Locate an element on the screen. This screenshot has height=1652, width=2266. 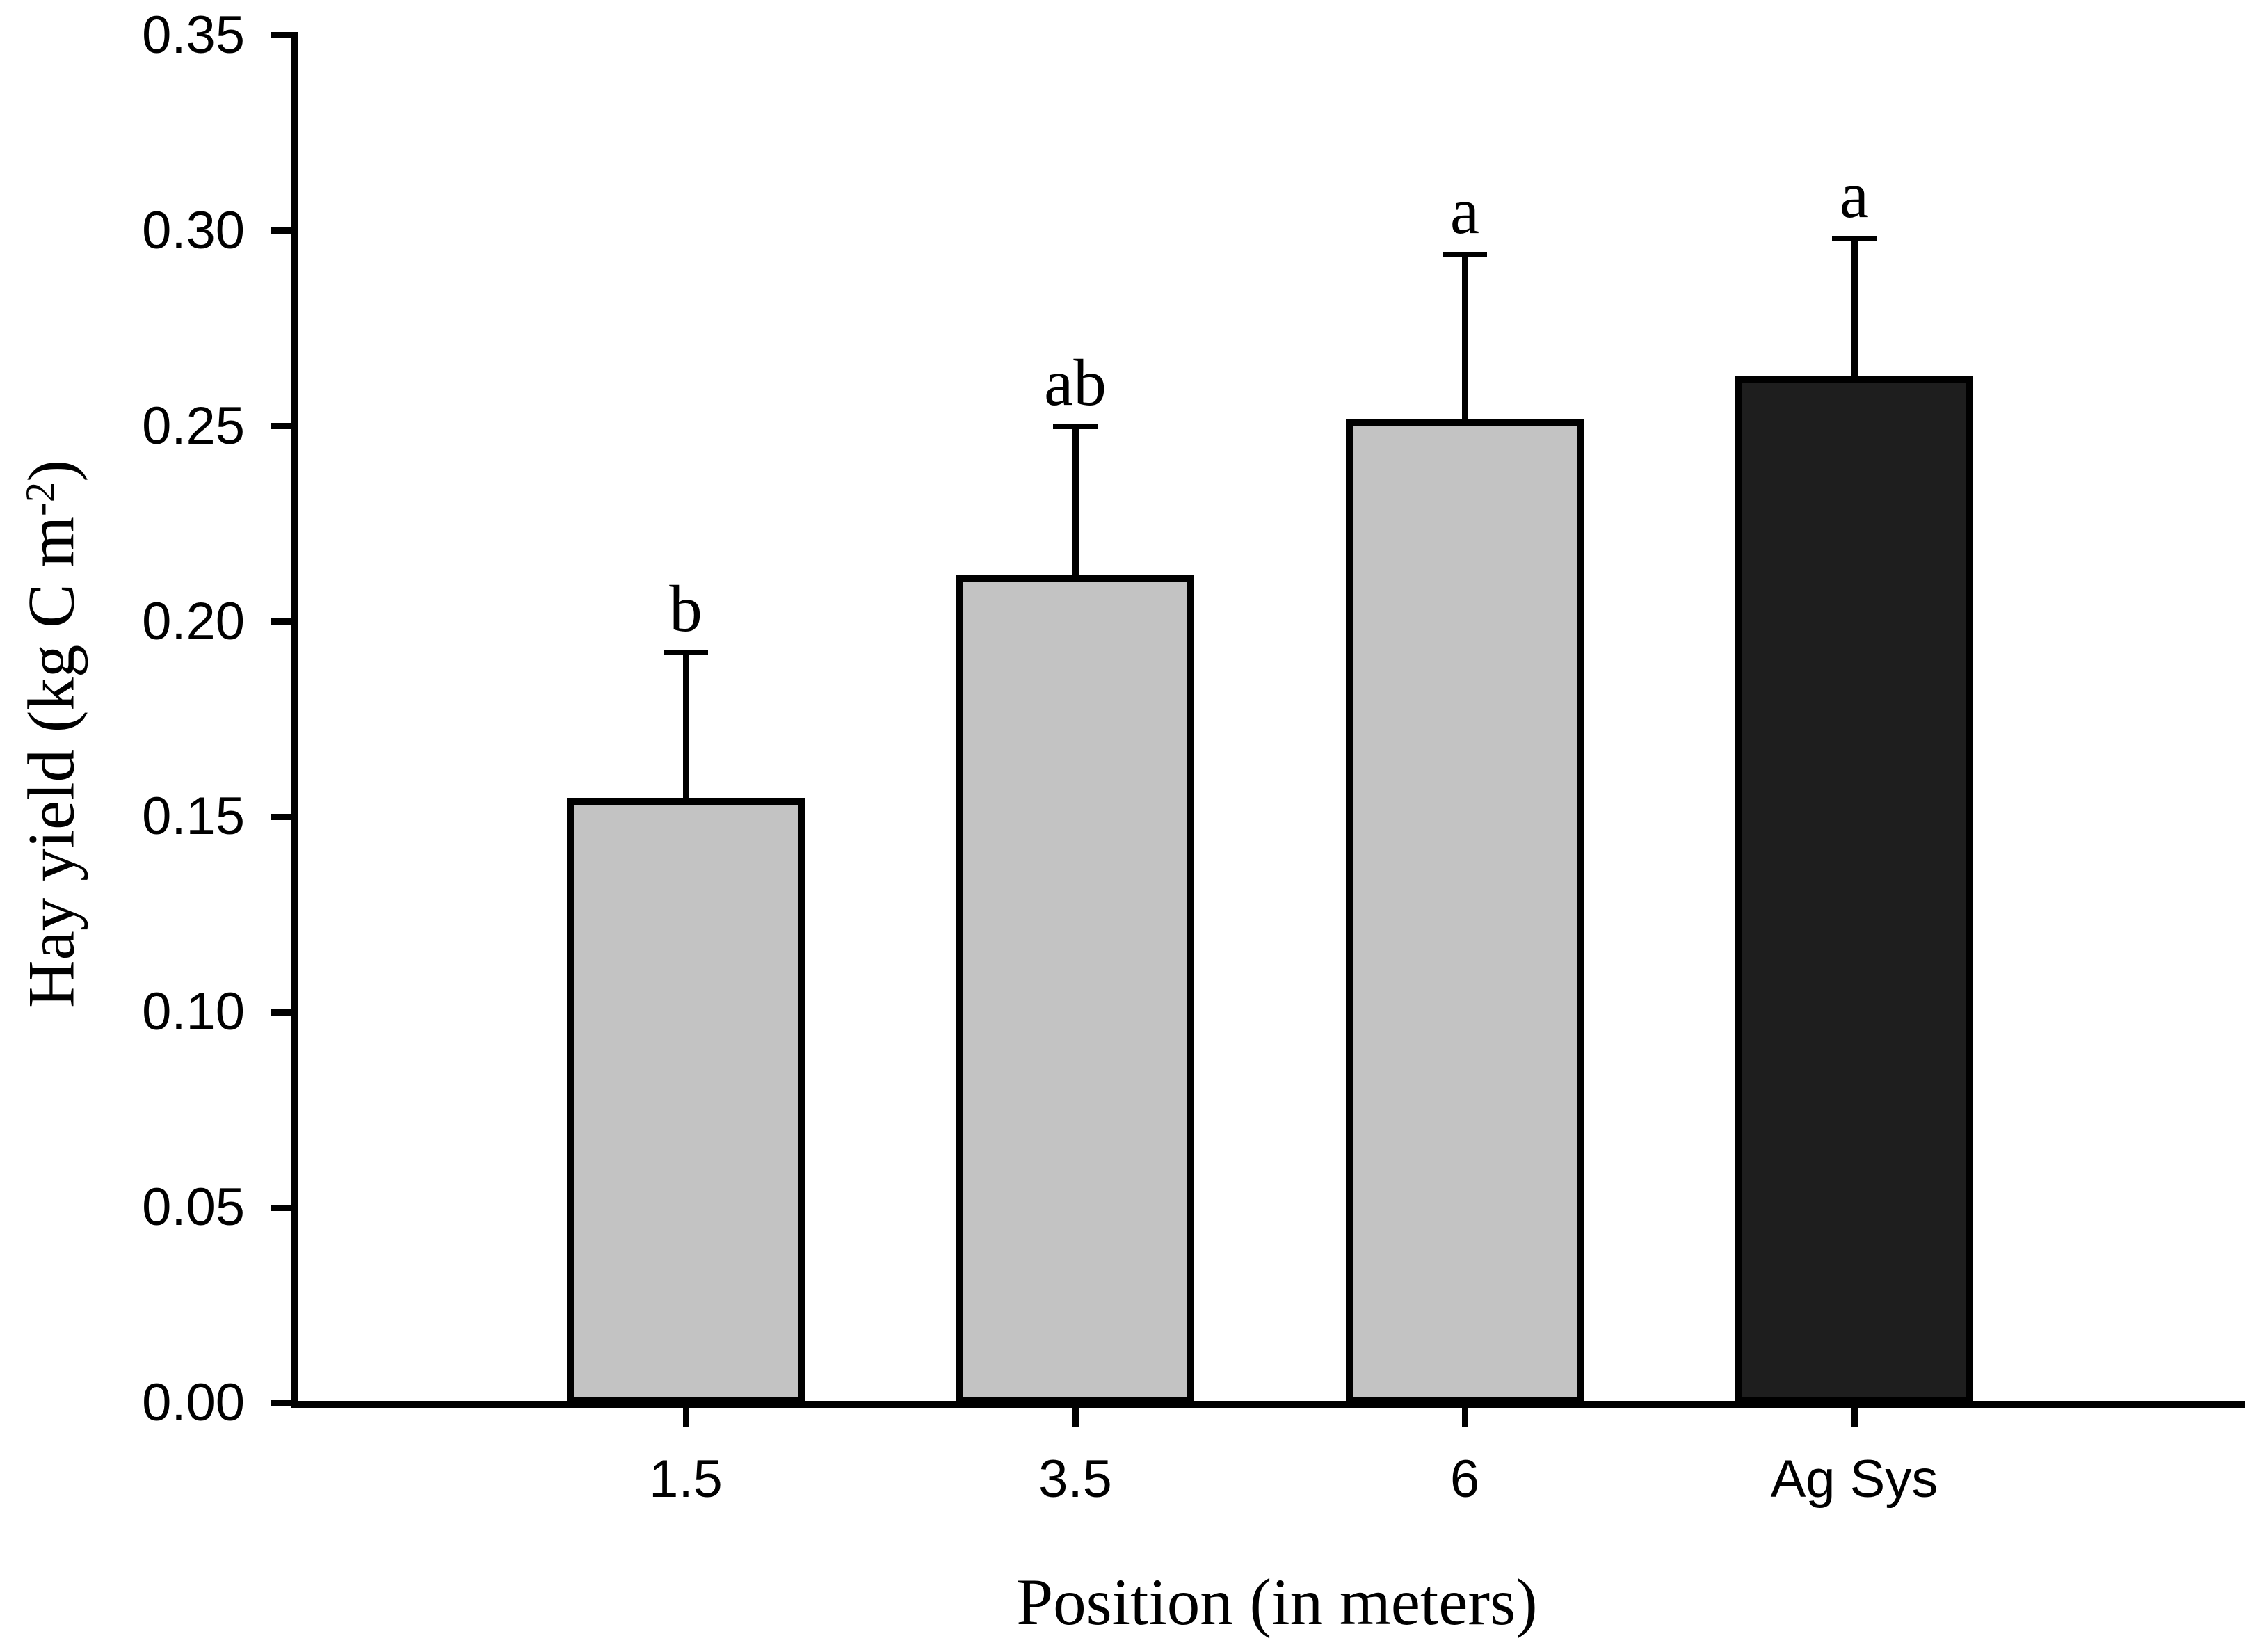
y-tick-label: 0.10 is located at coordinates (193, 1012).